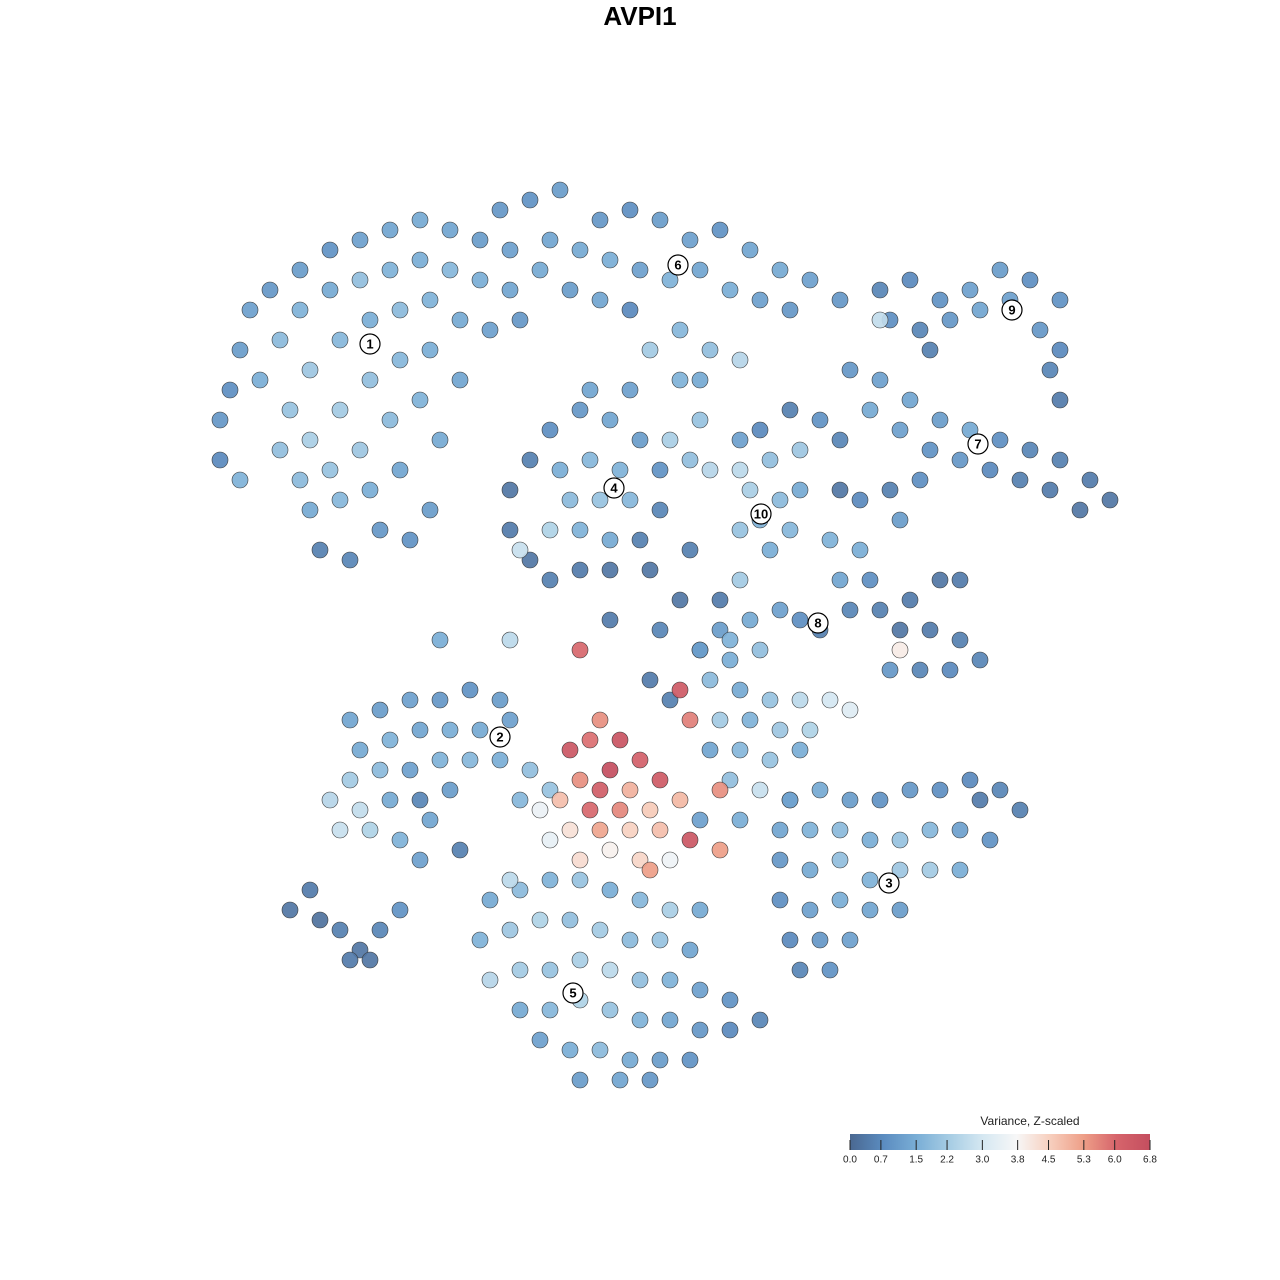 The image size is (1280, 1280). What do you see at coordinates (916, 1160) in the screenshot?
I see `colorbar-tick-label: 1.5` at bounding box center [916, 1160].